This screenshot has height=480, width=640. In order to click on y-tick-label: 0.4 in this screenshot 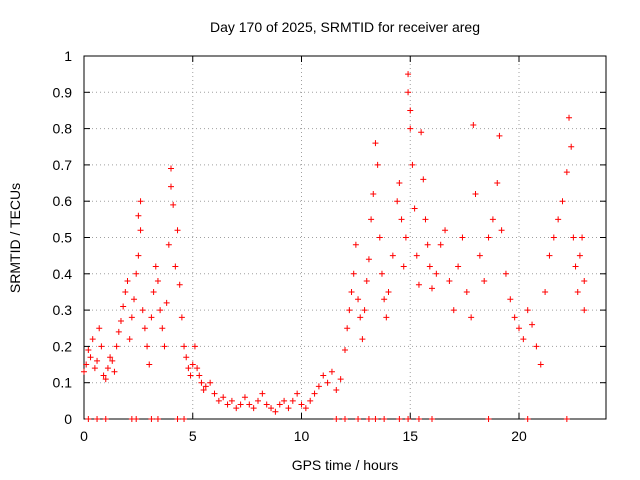, I will do `click(63, 274)`.